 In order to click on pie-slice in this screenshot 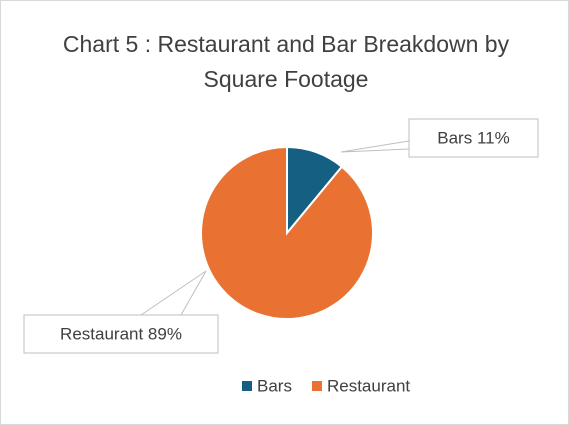, I will do `click(287, 232)`.